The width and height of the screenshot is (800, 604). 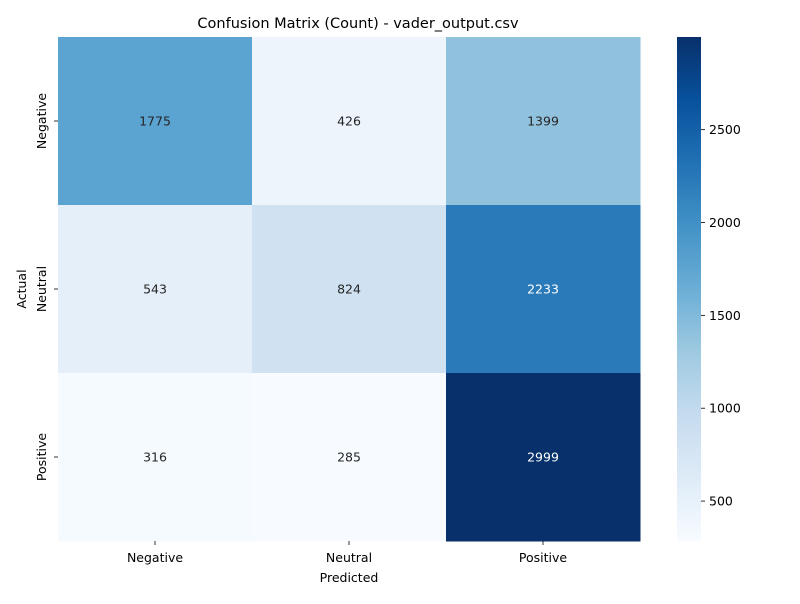 I want to click on colorbar-gradient, so click(x=689, y=289).